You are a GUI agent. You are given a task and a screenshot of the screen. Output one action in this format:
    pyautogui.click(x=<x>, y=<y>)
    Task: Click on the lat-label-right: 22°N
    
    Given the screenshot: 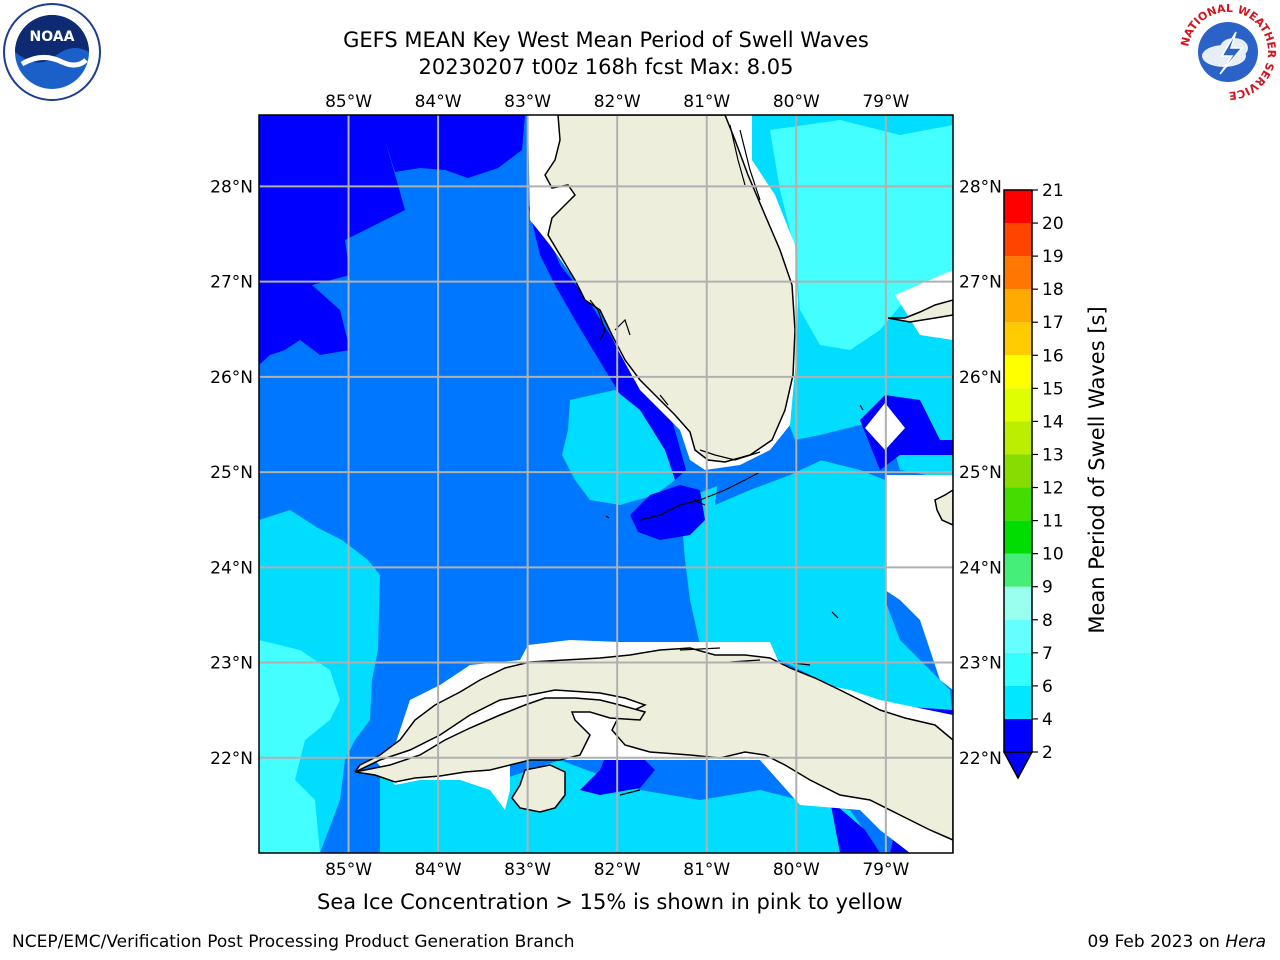 What is the action you would take?
    pyautogui.click(x=980, y=759)
    